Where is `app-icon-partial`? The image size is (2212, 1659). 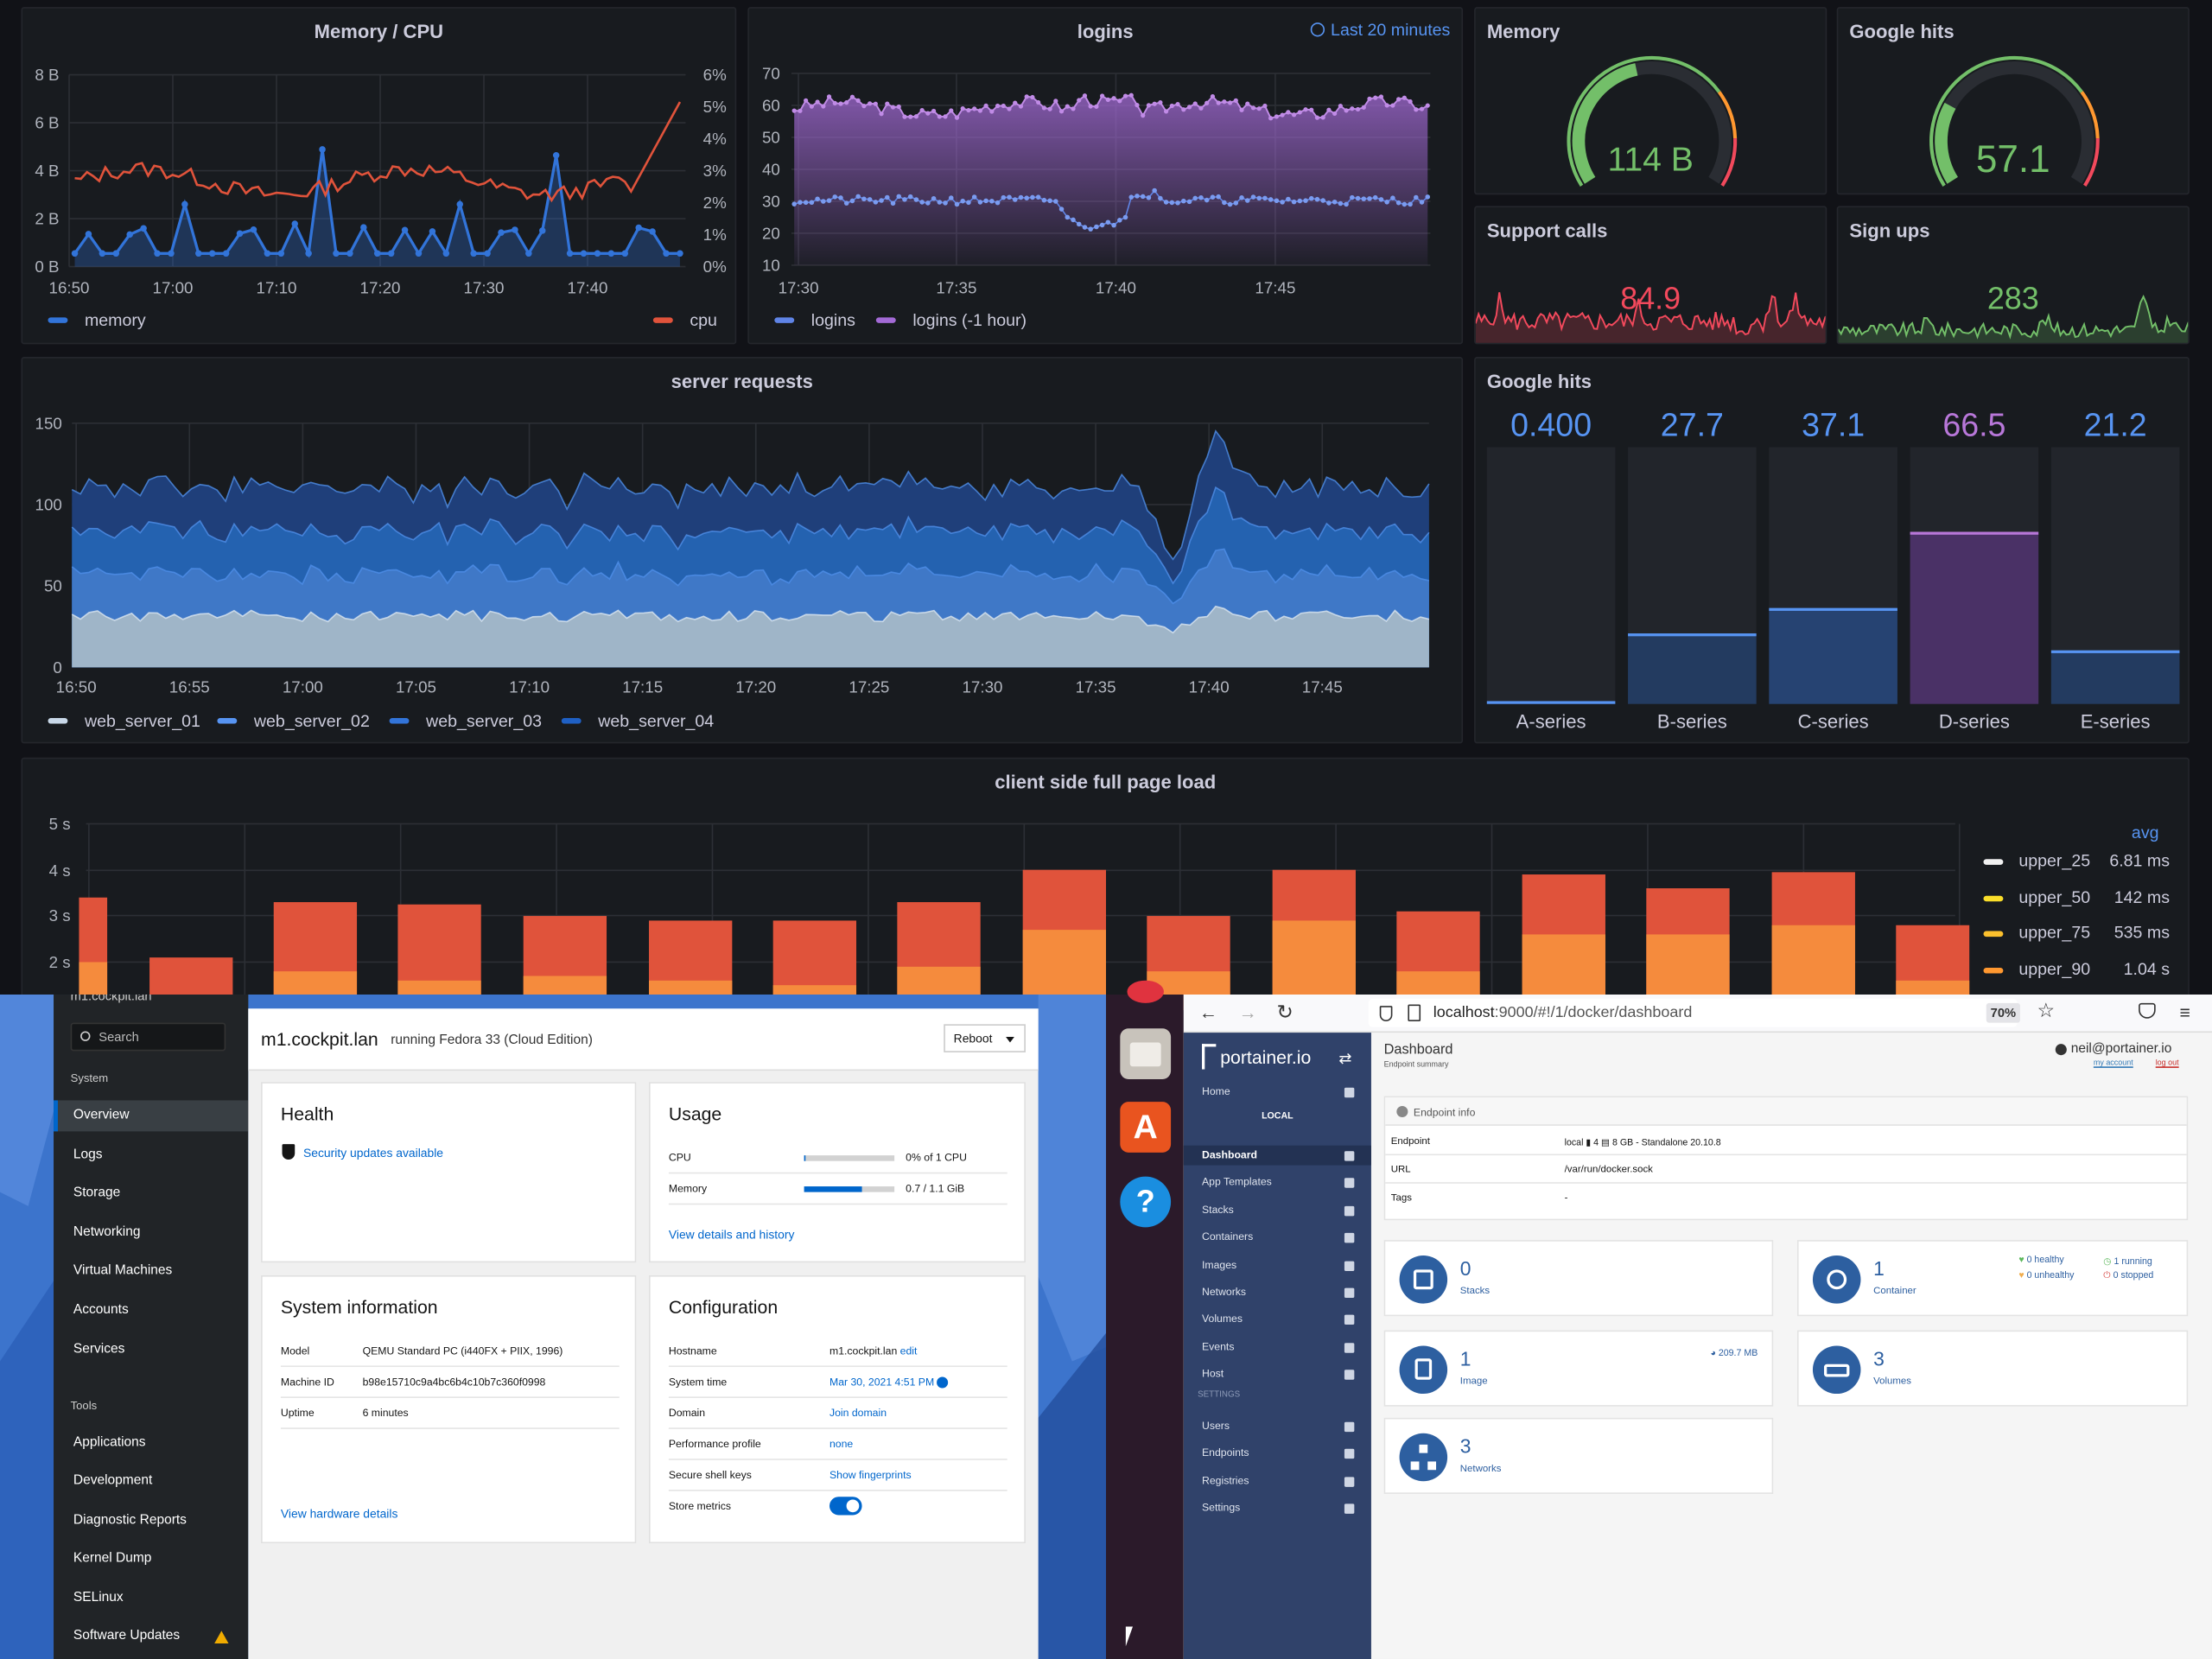 app-icon-partial is located at coordinates (1145, 991).